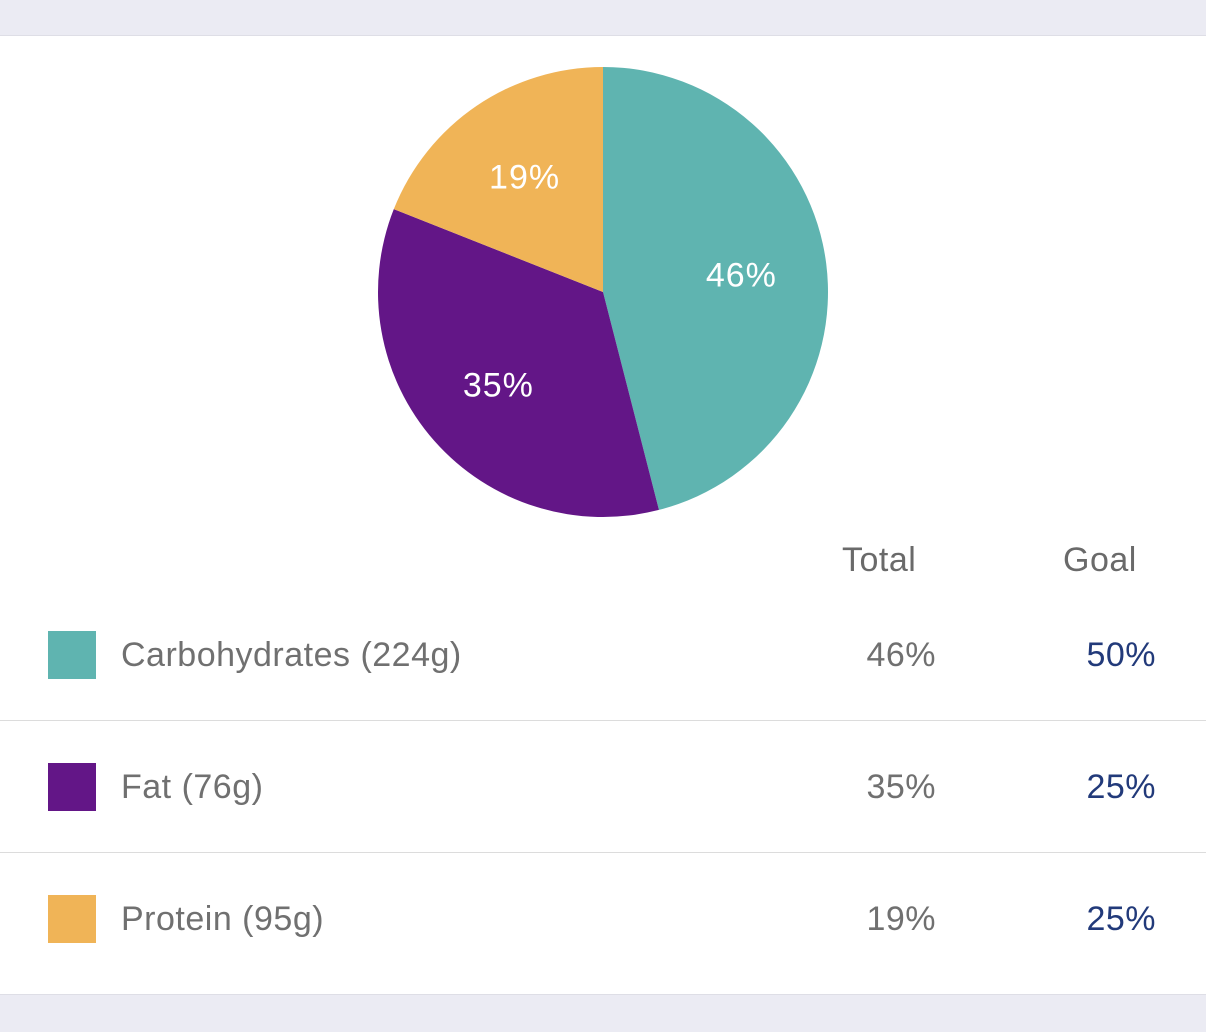 The height and width of the screenshot is (1032, 1206). Describe the element at coordinates (524, 178) in the screenshot. I see `pie-label-protein: 19%` at that location.